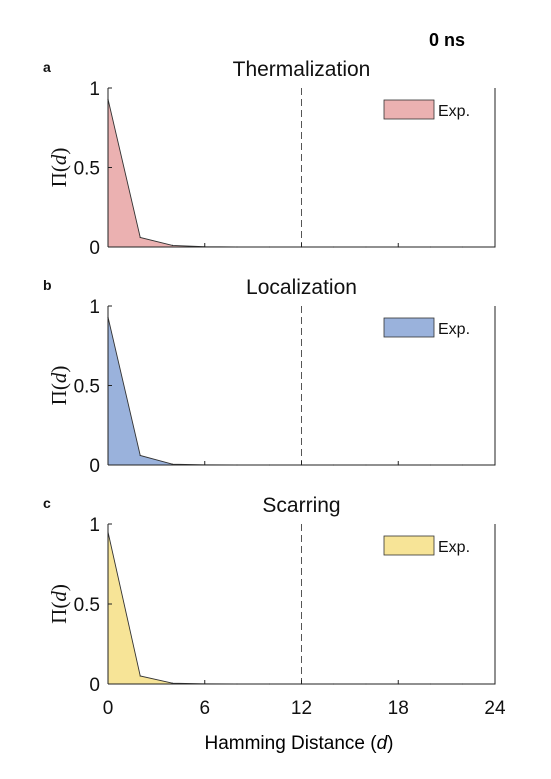 This screenshot has height=779, width=551. I want to click on panel-letter: a, so click(47, 67).